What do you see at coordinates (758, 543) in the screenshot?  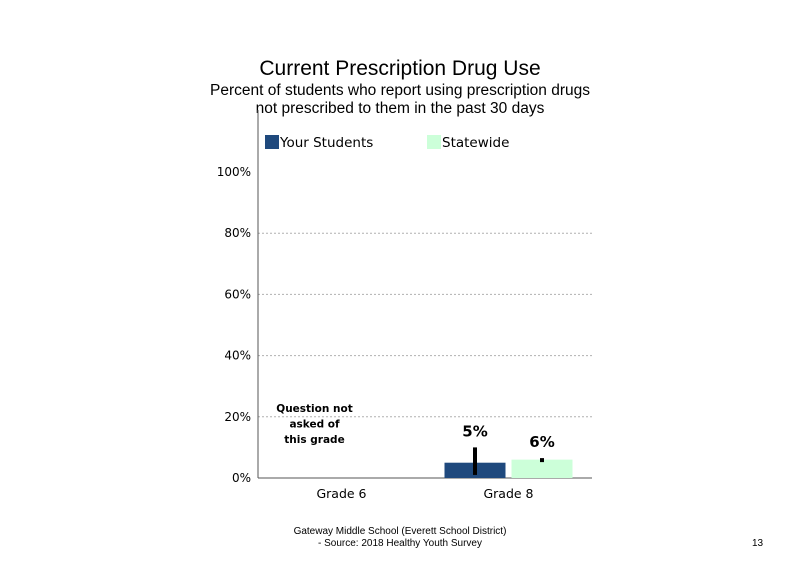 I see `page-number: 13` at bounding box center [758, 543].